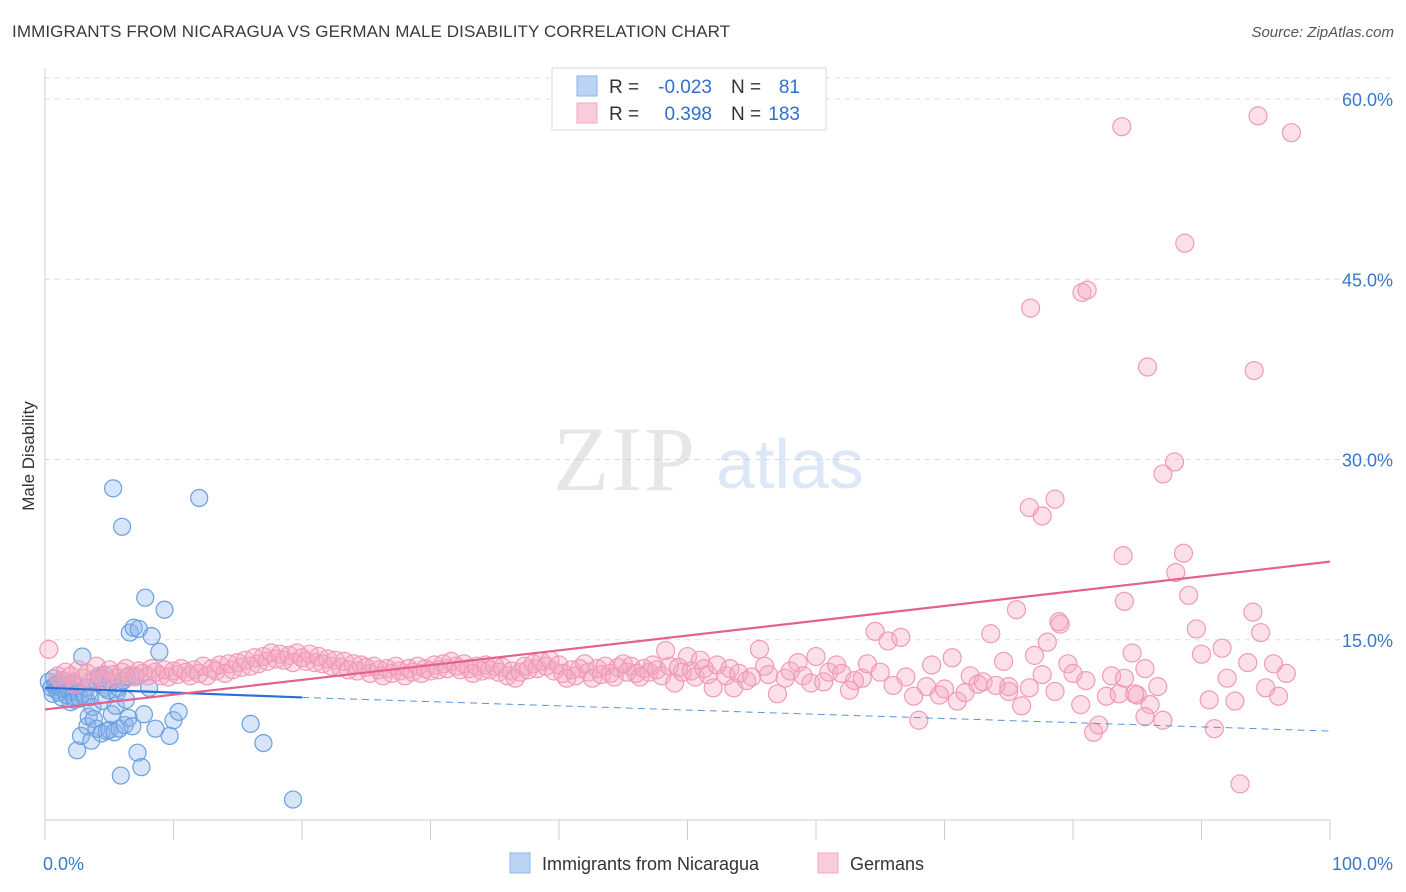 Image resolution: width=1406 pixels, height=892 pixels. Describe the element at coordinates (624, 114) in the screenshot. I see `legend-r-label-2: R =` at that location.